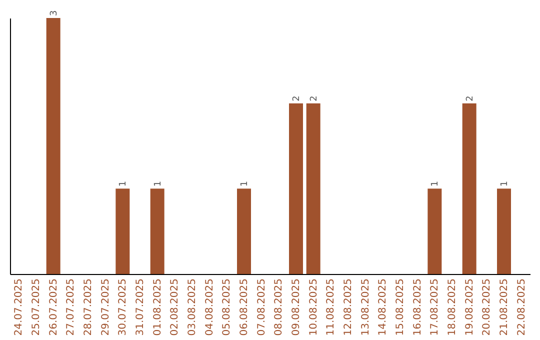  What do you see at coordinates (158, 307) in the screenshot?
I see `x-tick-label: 01.08.2025` at bounding box center [158, 307].